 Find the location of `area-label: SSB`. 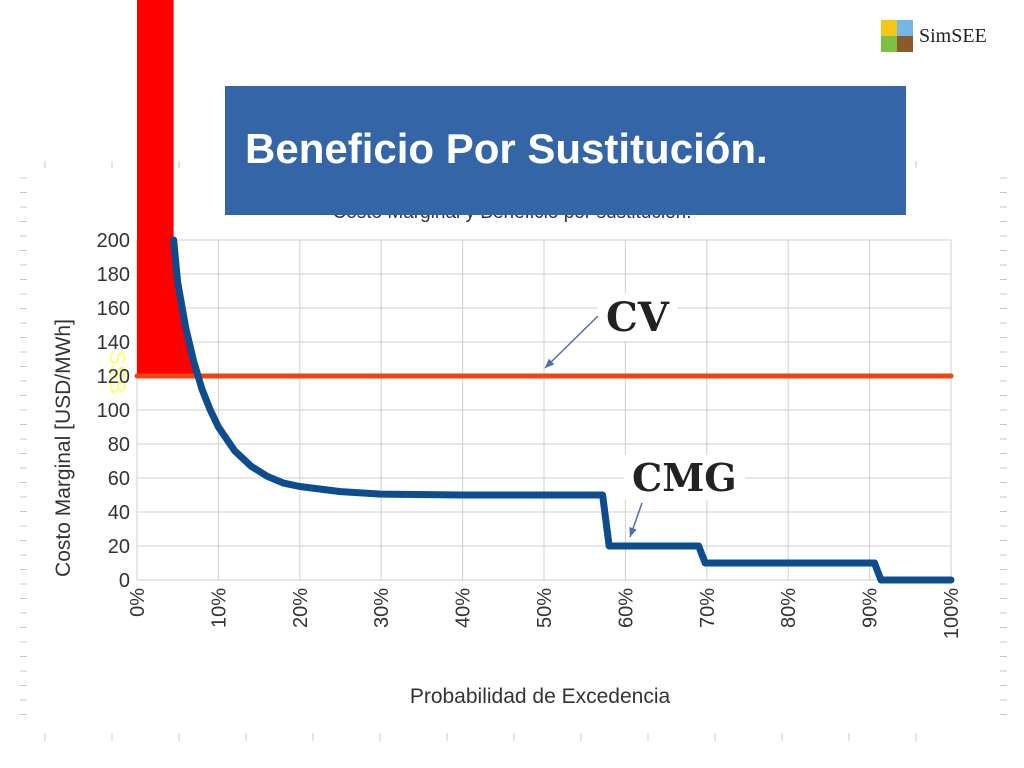

area-label: SSB is located at coordinates (117, 372).